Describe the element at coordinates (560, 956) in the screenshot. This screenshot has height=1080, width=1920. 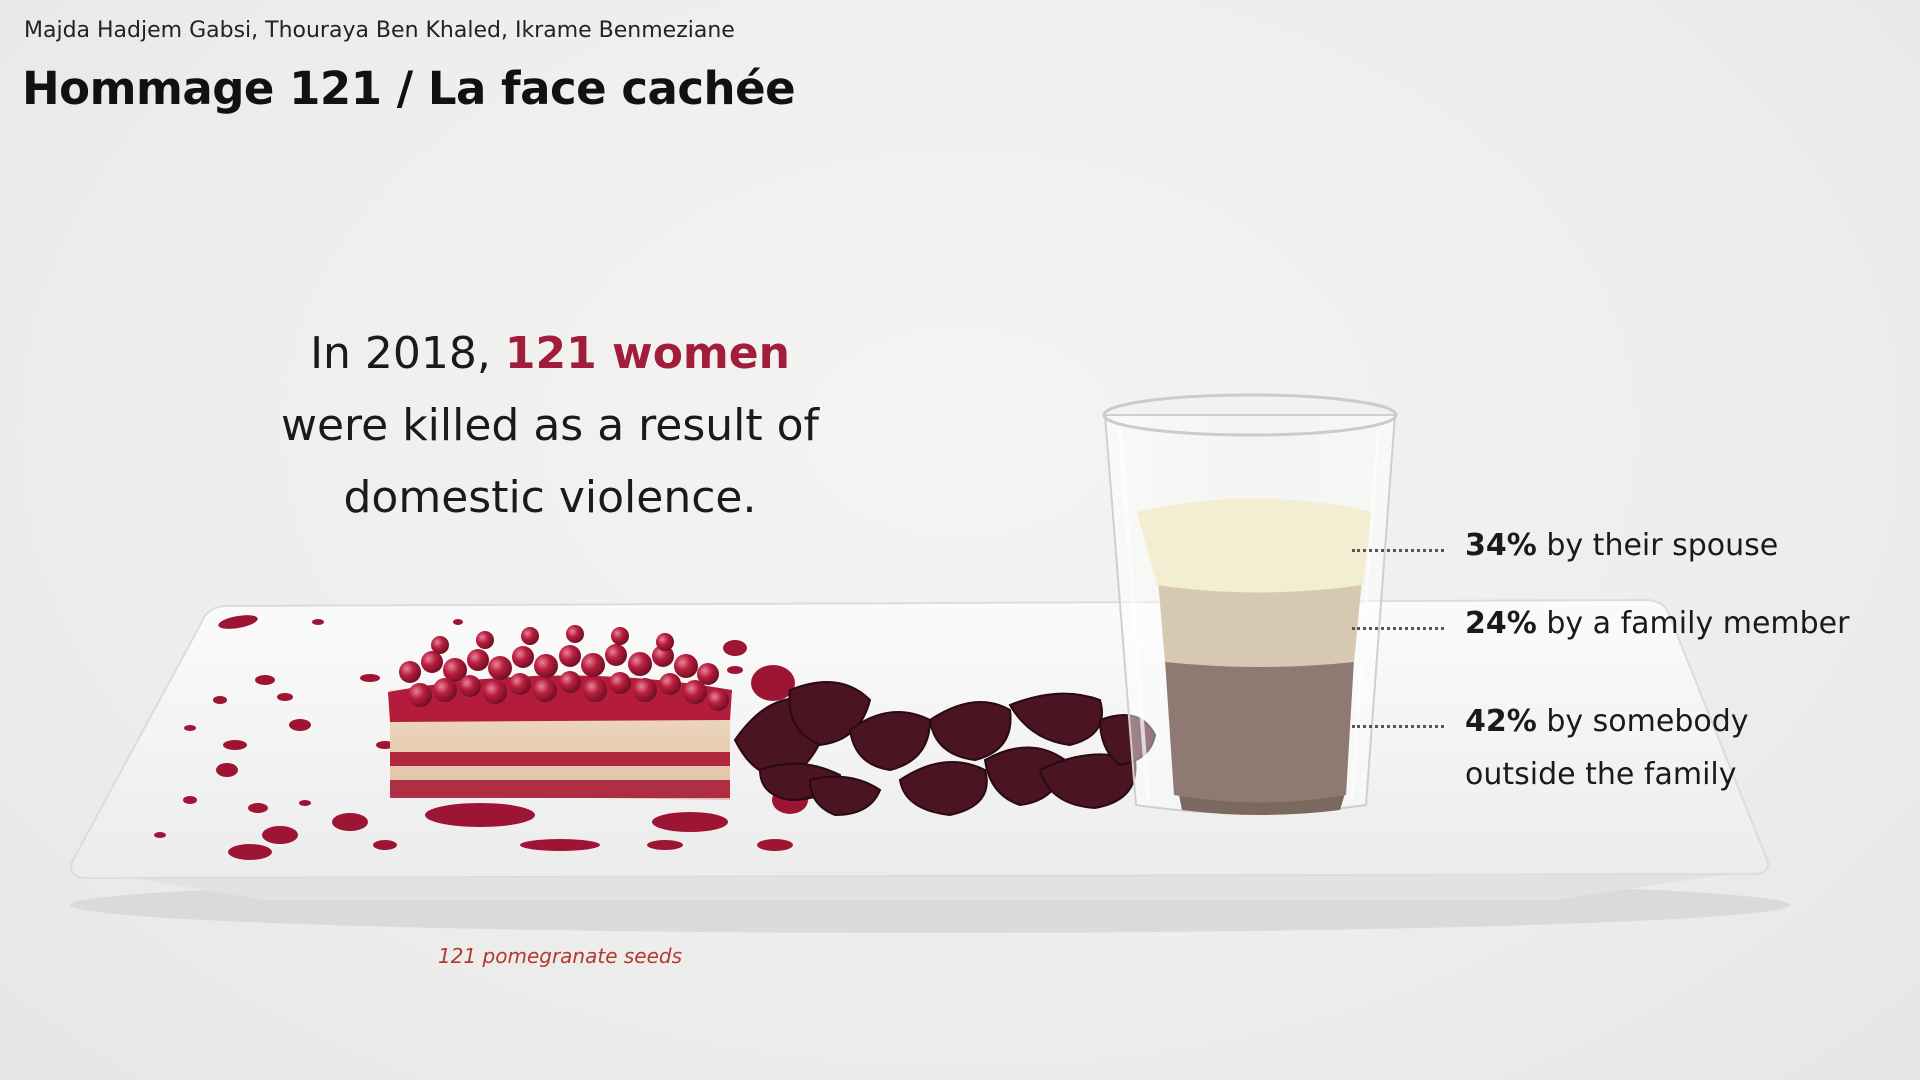
I see `seeds-caption: 121 pomegranate seeds` at that location.